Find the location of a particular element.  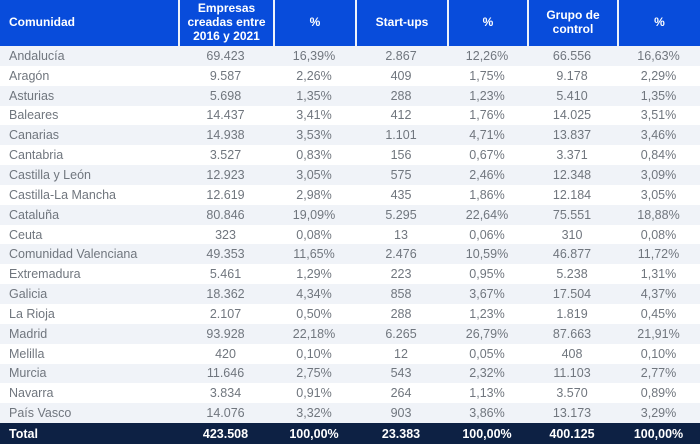

value-cell: 1,35% is located at coordinates (658, 95).